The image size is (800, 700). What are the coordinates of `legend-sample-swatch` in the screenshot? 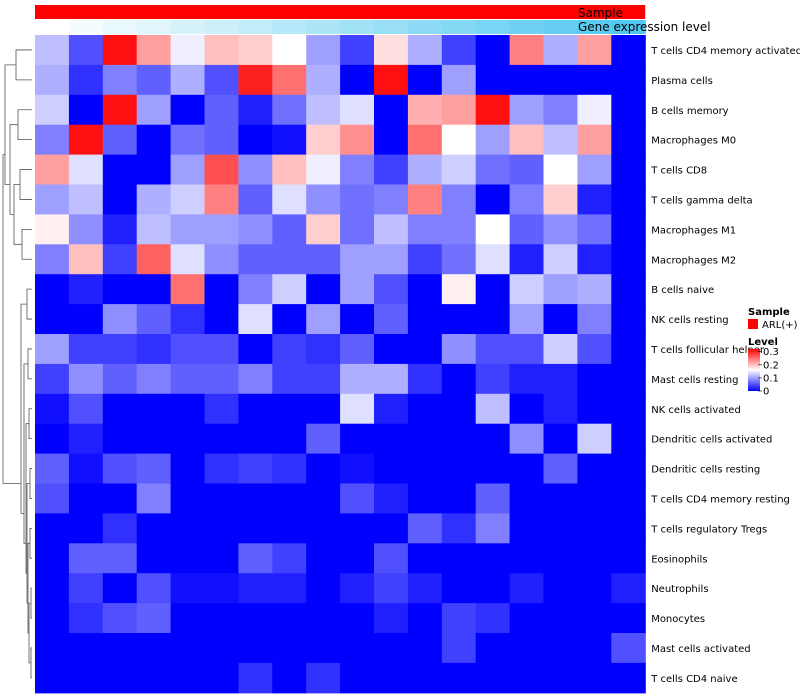 It's located at (753, 324).